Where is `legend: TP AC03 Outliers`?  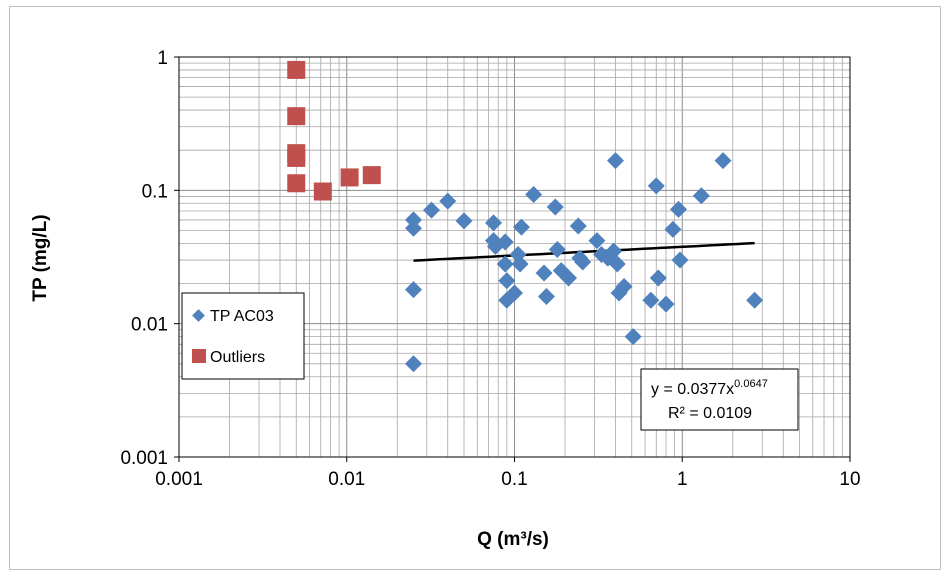 legend: TP AC03 Outliers is located at coordinates (243, 336).